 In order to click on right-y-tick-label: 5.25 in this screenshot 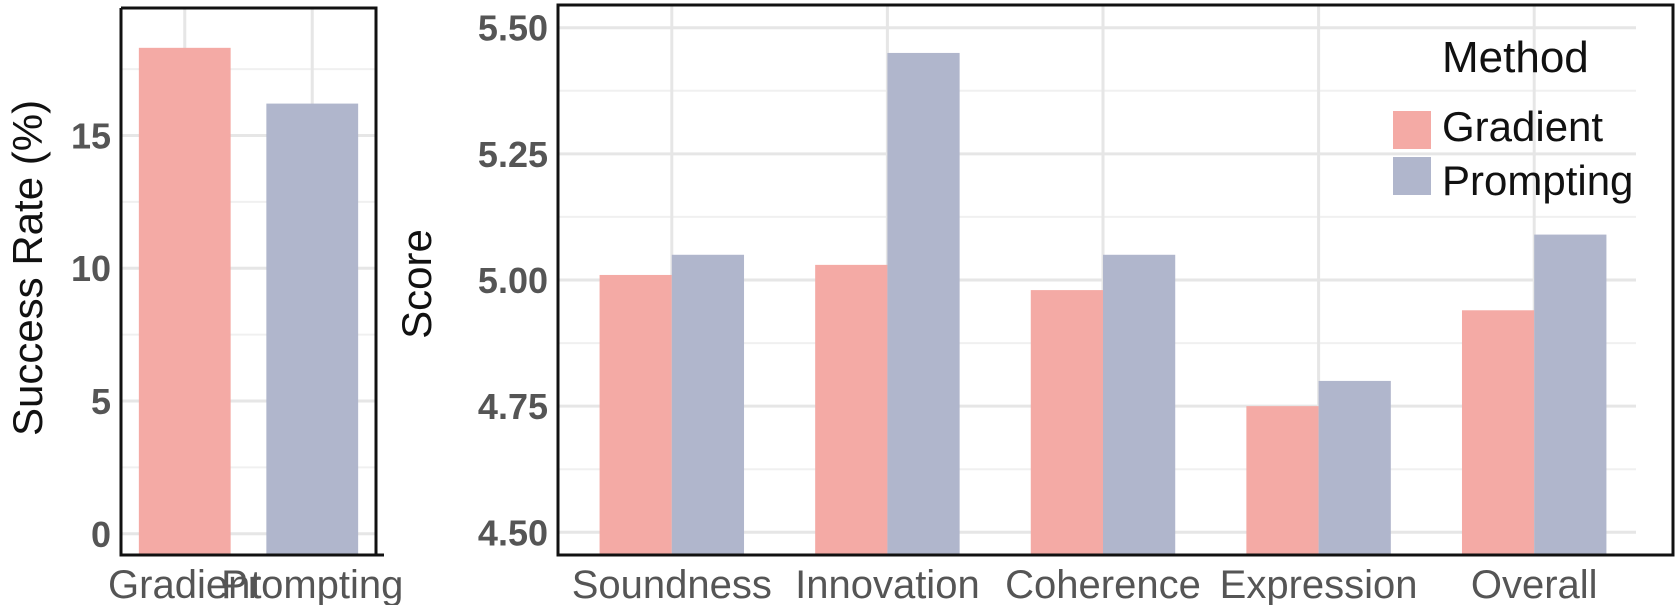, I will do `click(513, 154)`.